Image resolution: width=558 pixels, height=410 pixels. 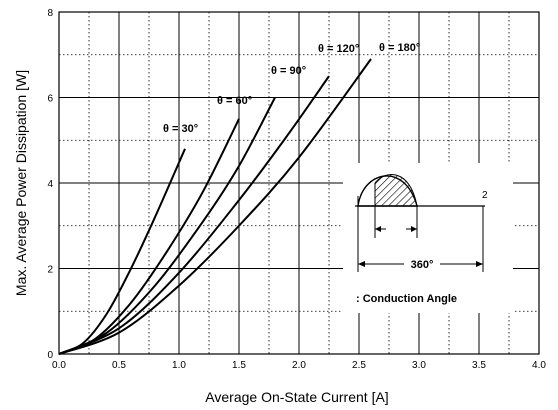 What do you see at coordinates (59, 365) in the screenshot?
I see `x-tick-label: 0.0` at bounding box center [59, 365].